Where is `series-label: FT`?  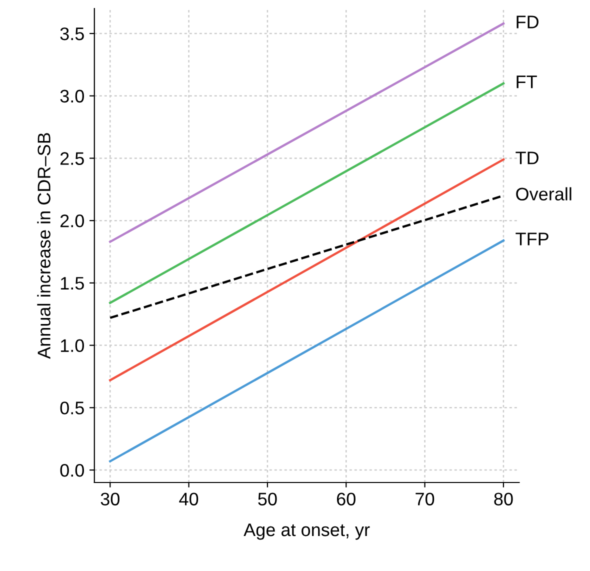 series-label: FT is located at coordinates (526, 82).